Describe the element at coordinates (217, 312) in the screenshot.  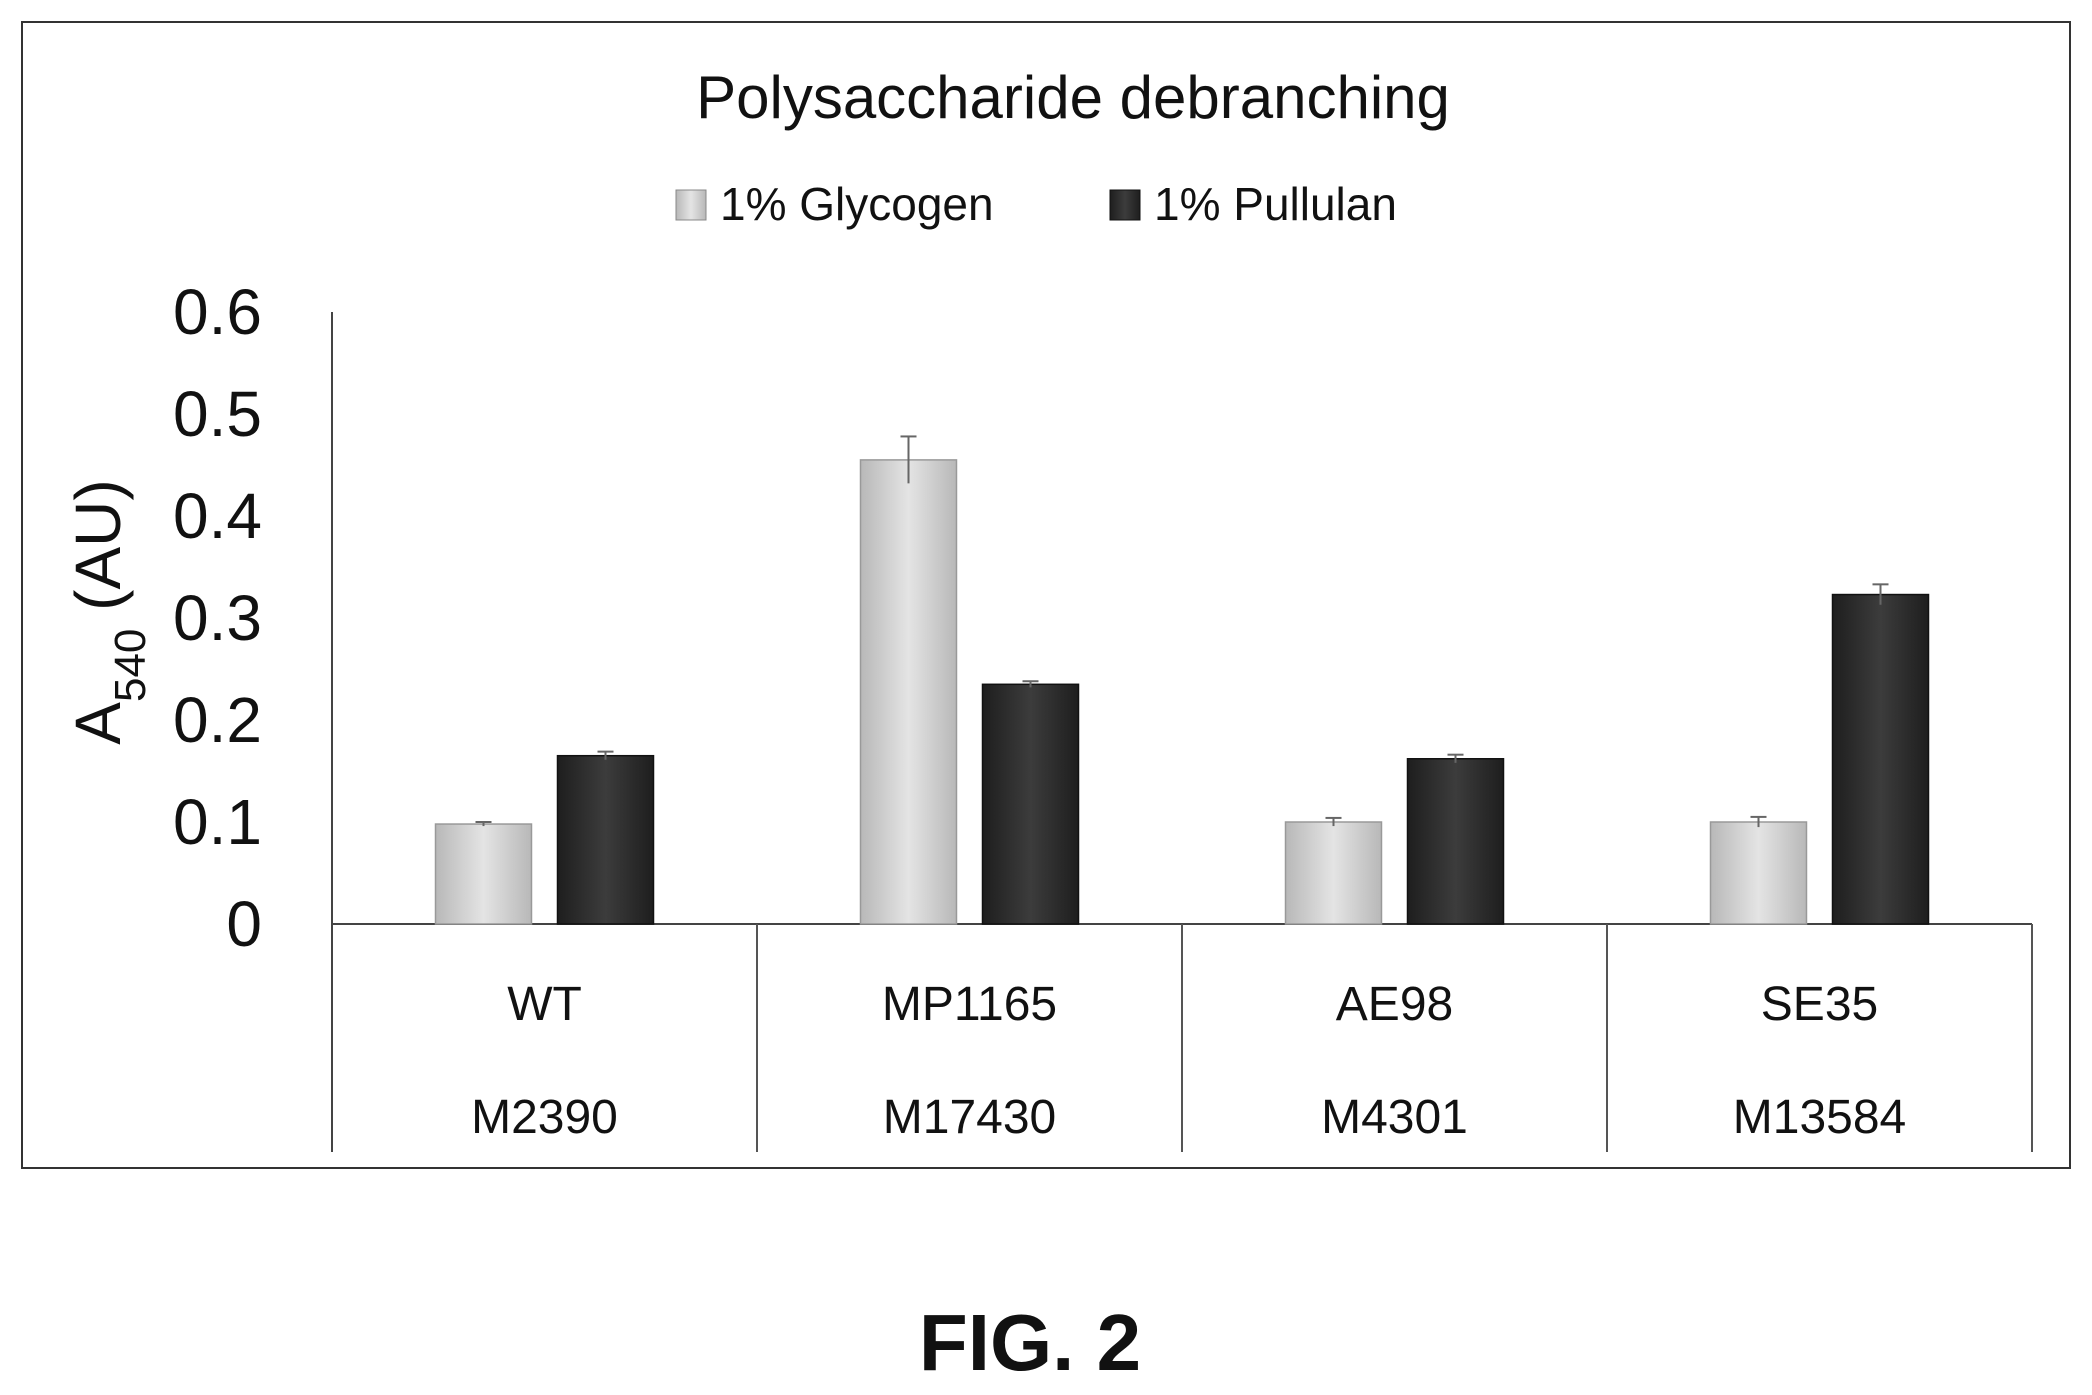
I see `y-tick-label: 0.6` at that location.